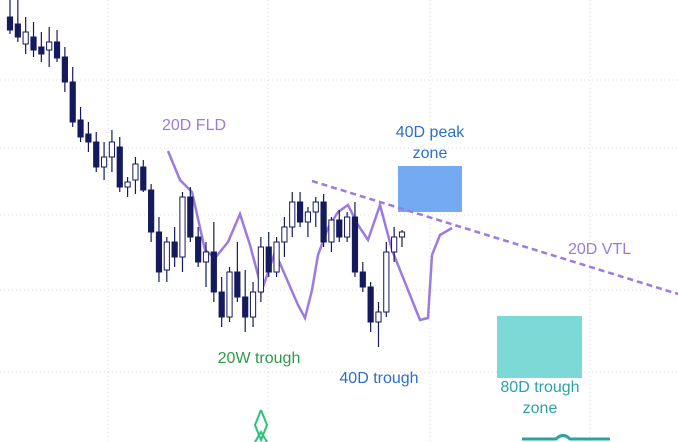  What do you see at coordinates (540, 408) in the screenshot?
I see `trough-zone-label: zone` at bounding box center [540, 408].